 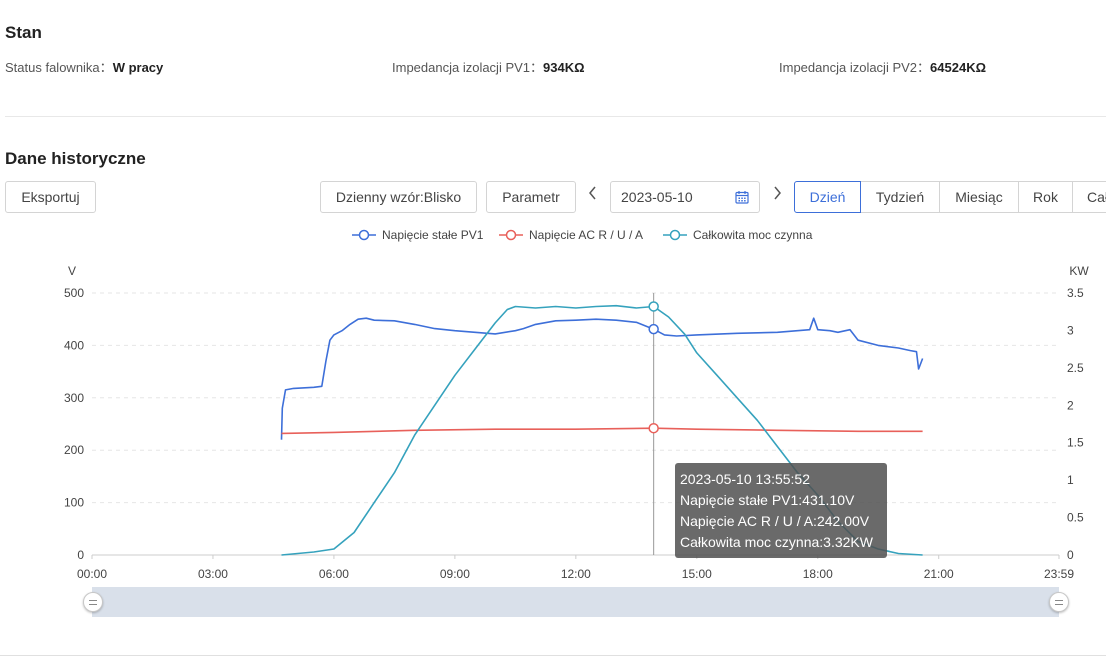 What do you see at coordinates (23, 32) in the screenshot?
I see `status-section-title: Stan` at bounding box center [23, 32].